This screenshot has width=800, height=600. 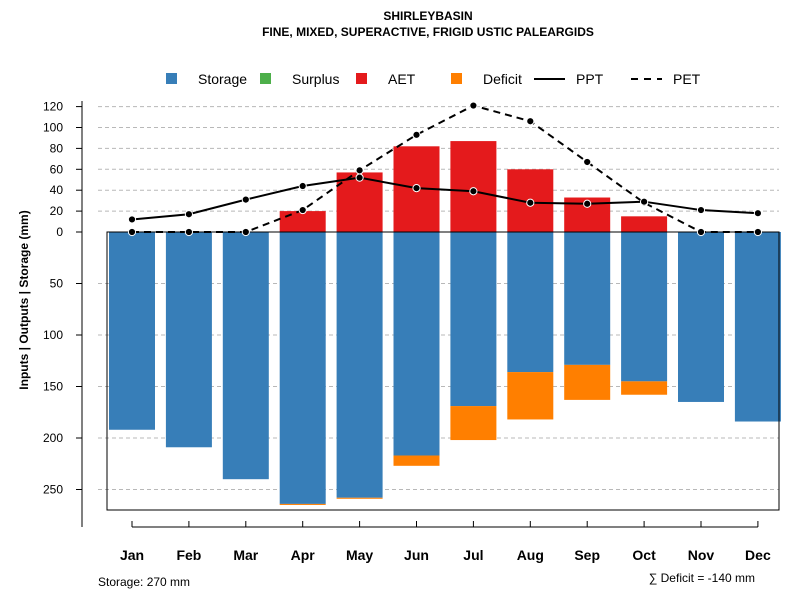 What do you see at coordinates (59, 232) in the screenshot?
I see `y-tick-label: 0` at bounding box center [59, 232].